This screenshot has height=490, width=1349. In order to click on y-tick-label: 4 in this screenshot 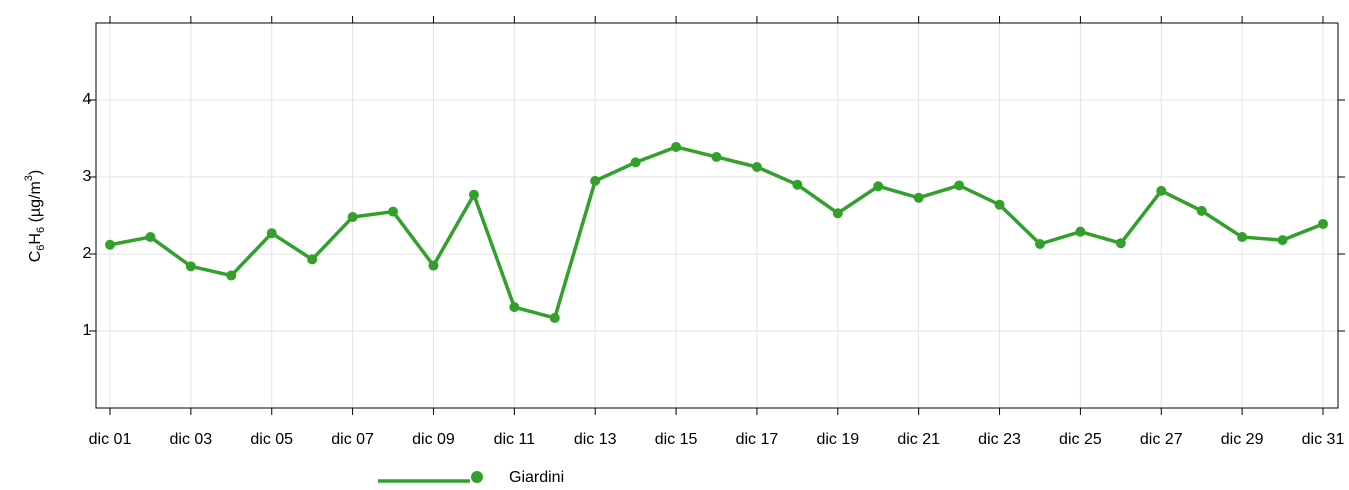, I will do `click(87, 99)`.